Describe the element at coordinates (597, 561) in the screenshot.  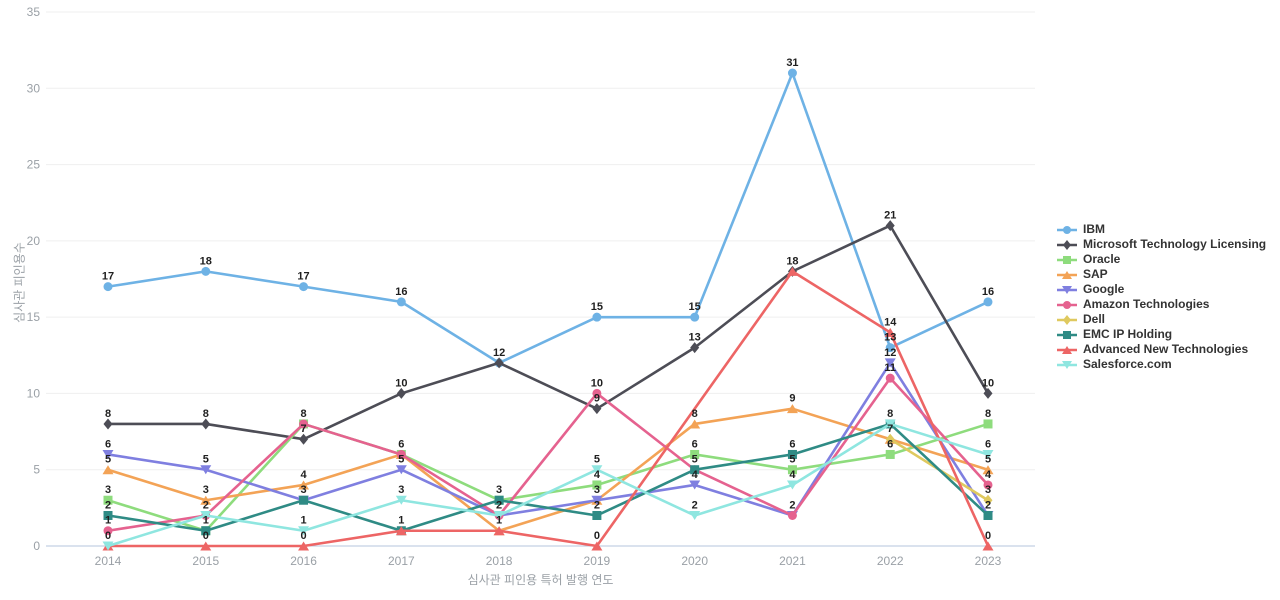
I see `x-tick-label: 2019` at that location.